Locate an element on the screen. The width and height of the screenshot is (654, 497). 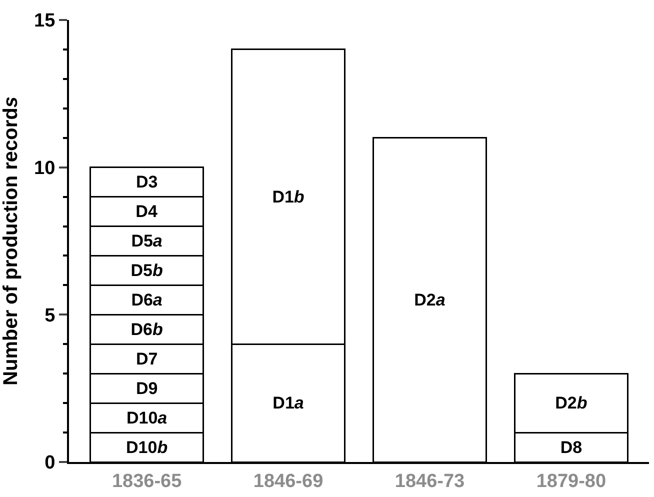
y-tick-label: 5 is located at coordinates (50, 315).